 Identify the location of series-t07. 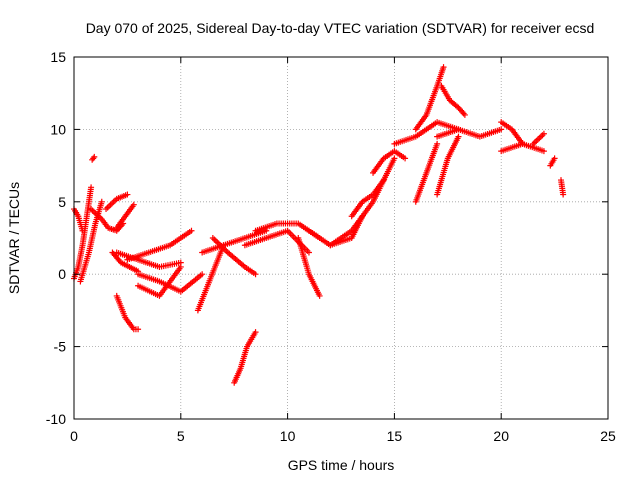
(125, 262).